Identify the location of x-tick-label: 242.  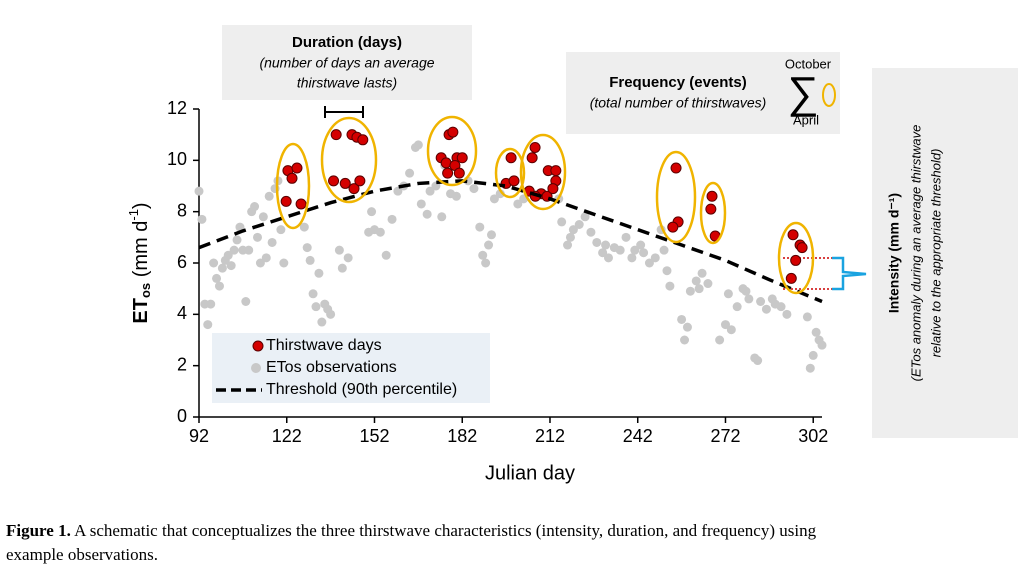
(638, 436).